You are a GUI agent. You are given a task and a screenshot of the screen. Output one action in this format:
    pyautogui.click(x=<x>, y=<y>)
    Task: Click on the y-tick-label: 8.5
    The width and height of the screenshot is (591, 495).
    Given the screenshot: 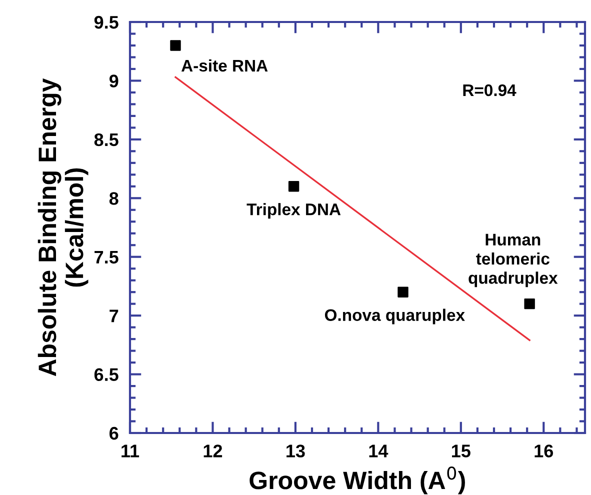 What is the action you would take?
    pyautogui.click(x=106, y=139)
    